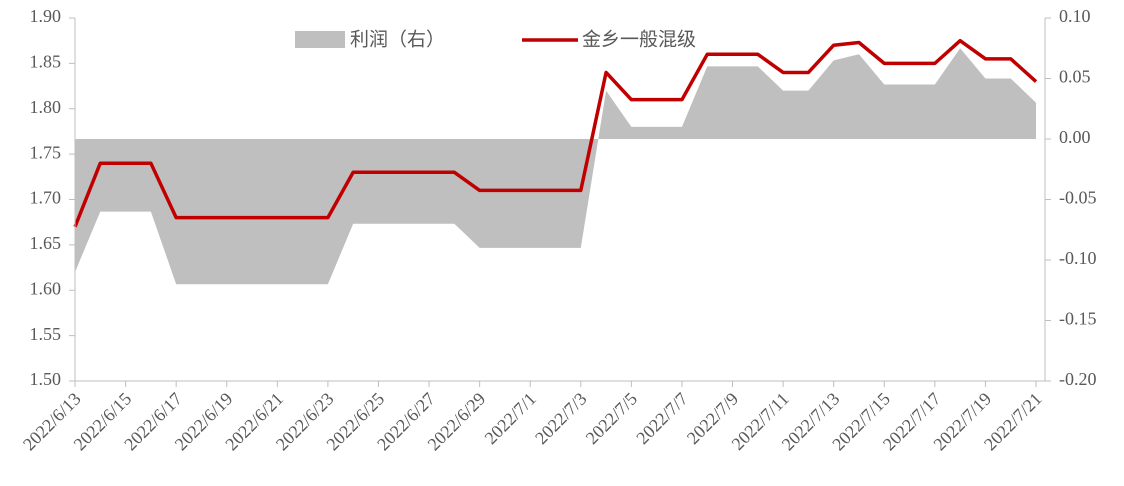  What do you see at coordinates (46, 379) in the screenshot?
I see `y-tick-label: 1.50` at bounding box center [46, 379].